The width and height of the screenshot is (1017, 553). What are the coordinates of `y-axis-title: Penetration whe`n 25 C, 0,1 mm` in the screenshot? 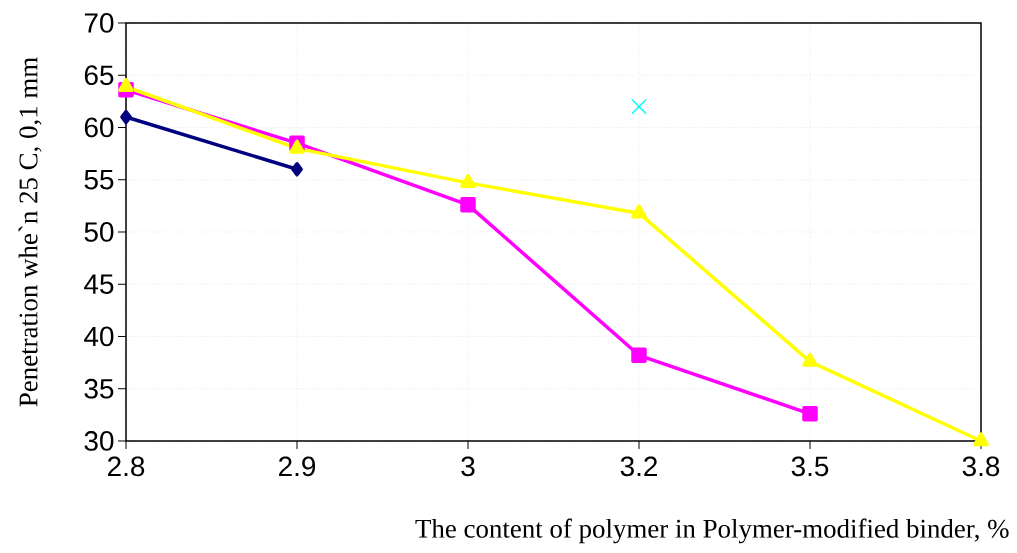 It's located at (30, 232).